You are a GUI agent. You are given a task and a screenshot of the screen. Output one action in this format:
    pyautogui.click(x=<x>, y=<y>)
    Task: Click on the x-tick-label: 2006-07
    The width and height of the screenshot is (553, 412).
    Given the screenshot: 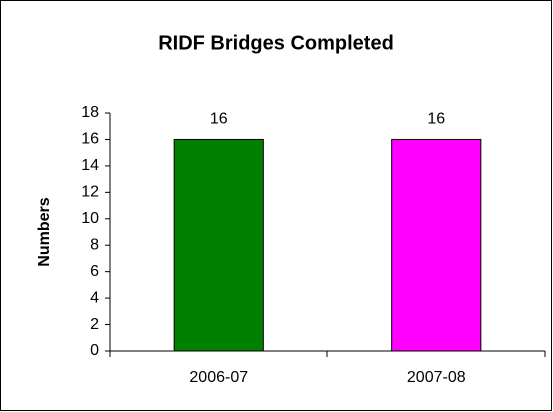 What is the action you would take?
    pyautogui.click(x=218, y=377)
    